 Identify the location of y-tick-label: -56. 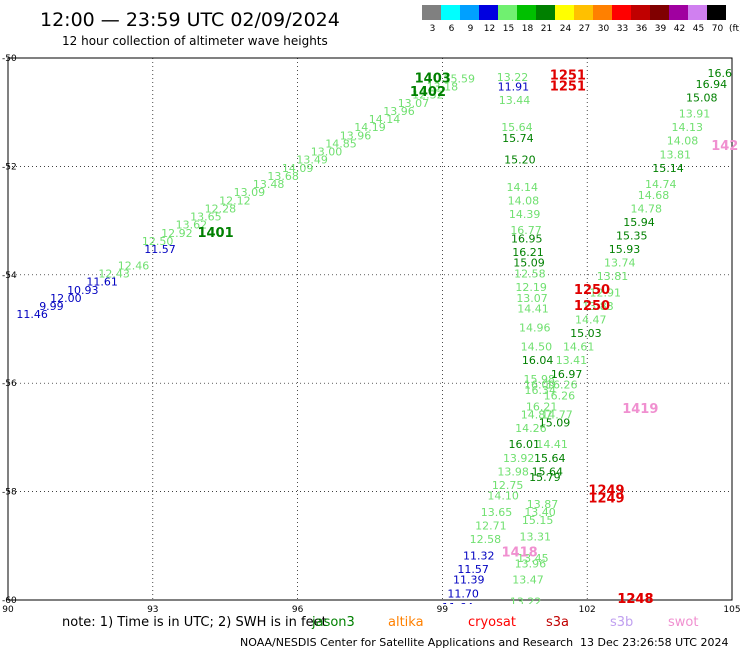
(9, 384).